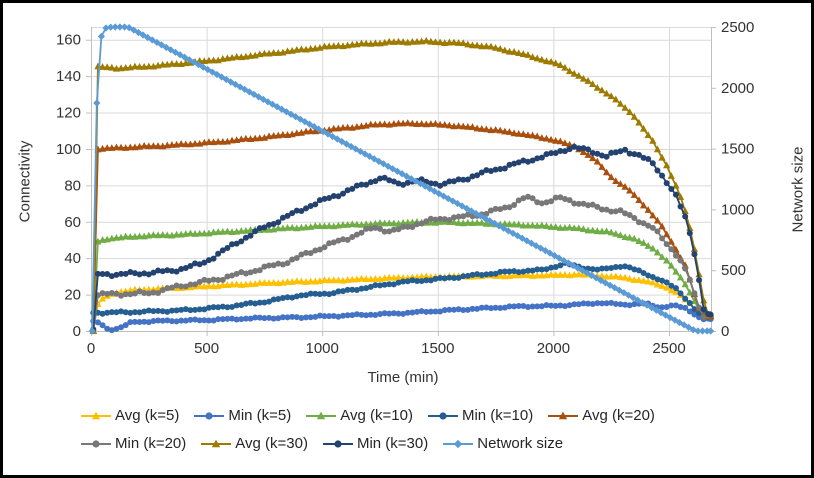  I want to click on legend-marker-circle-icon, so click(442, 415).